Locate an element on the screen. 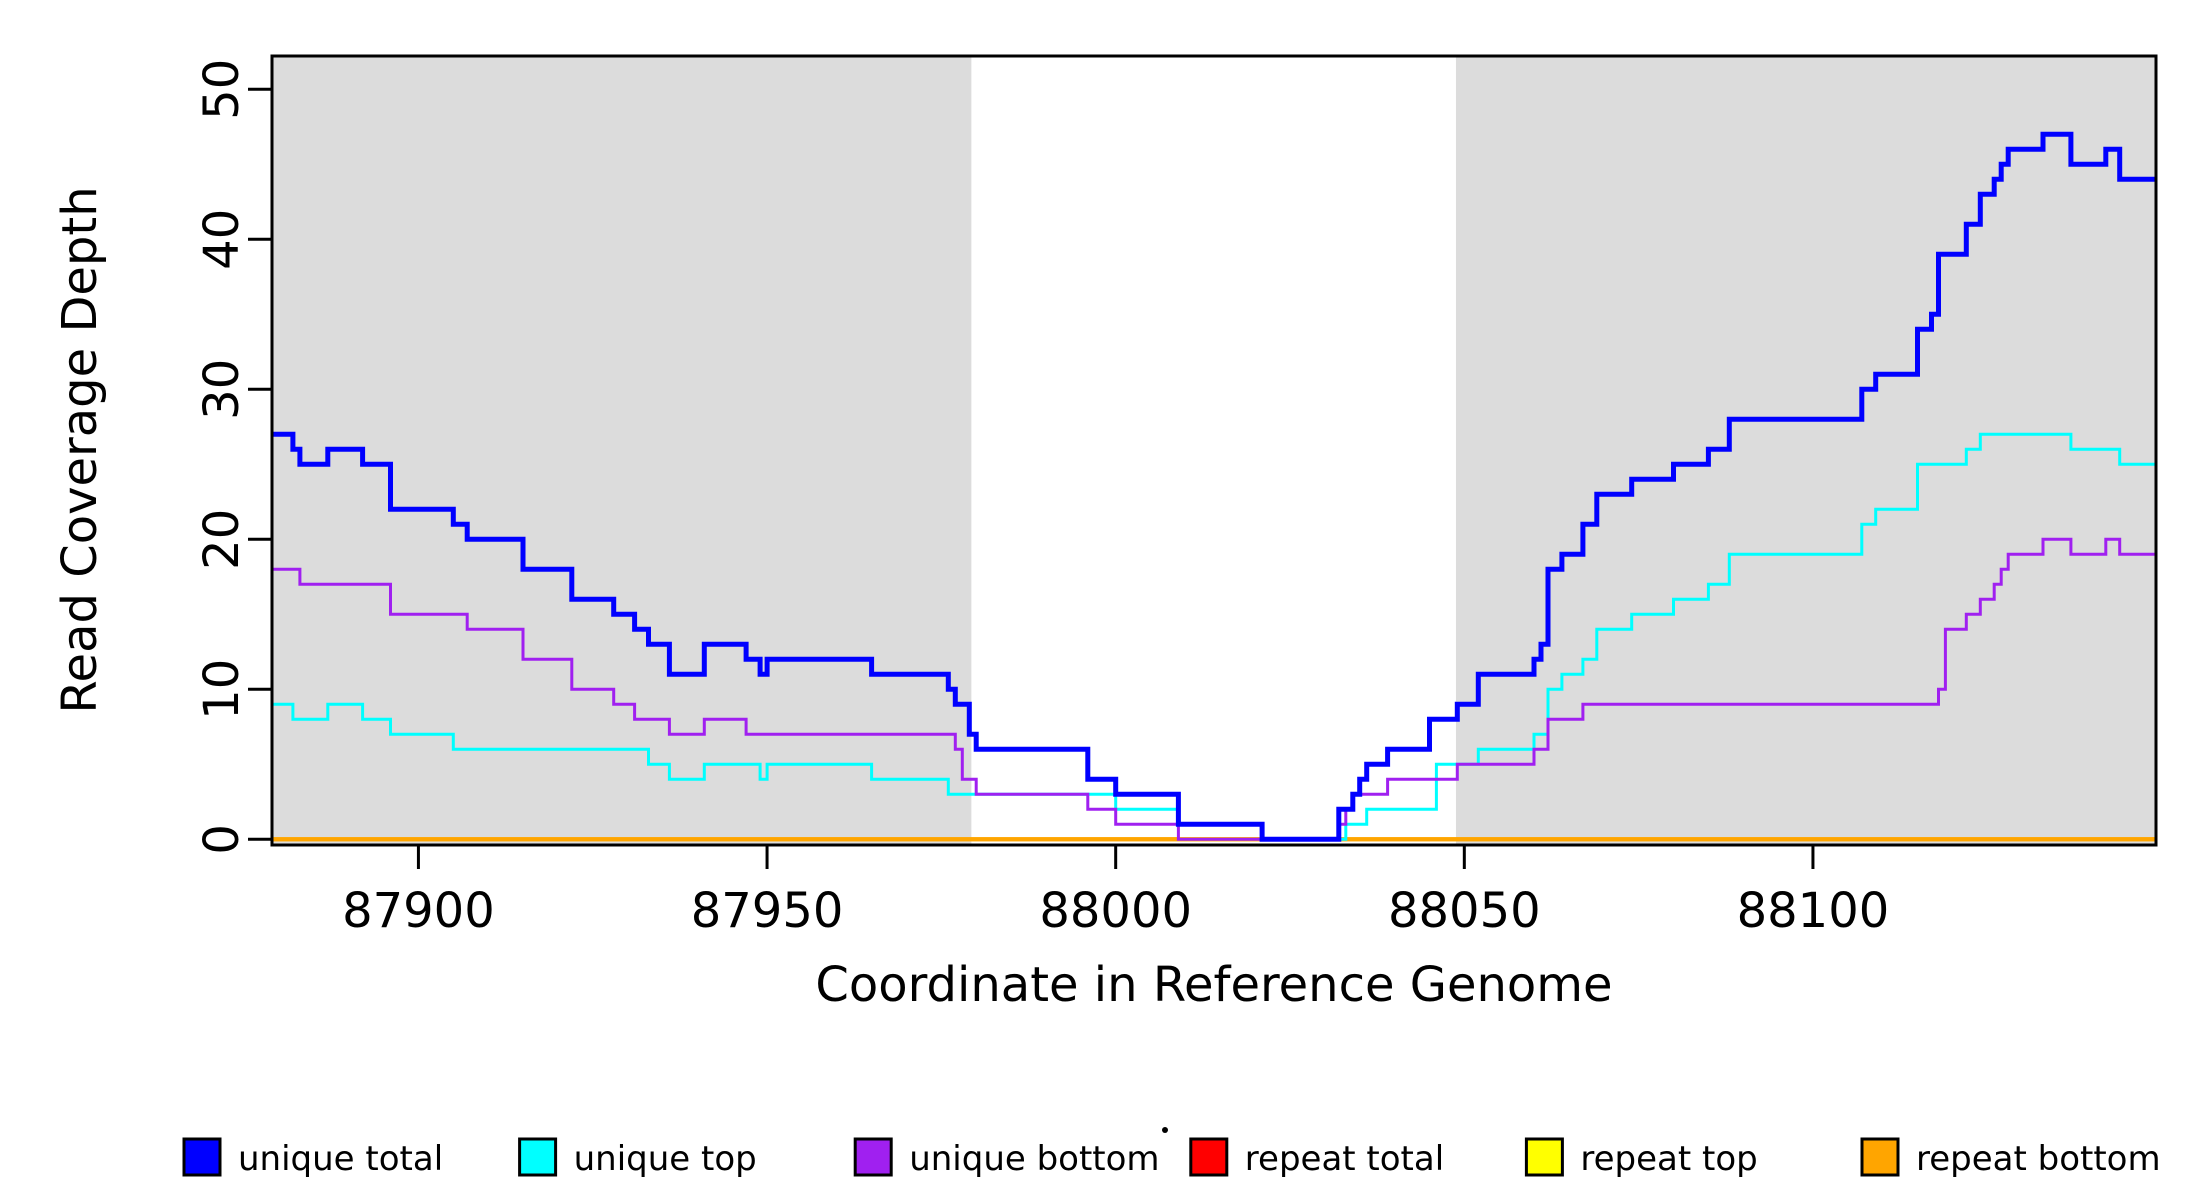  x-tick-label: 87900 is located at coordinates (418, 911).